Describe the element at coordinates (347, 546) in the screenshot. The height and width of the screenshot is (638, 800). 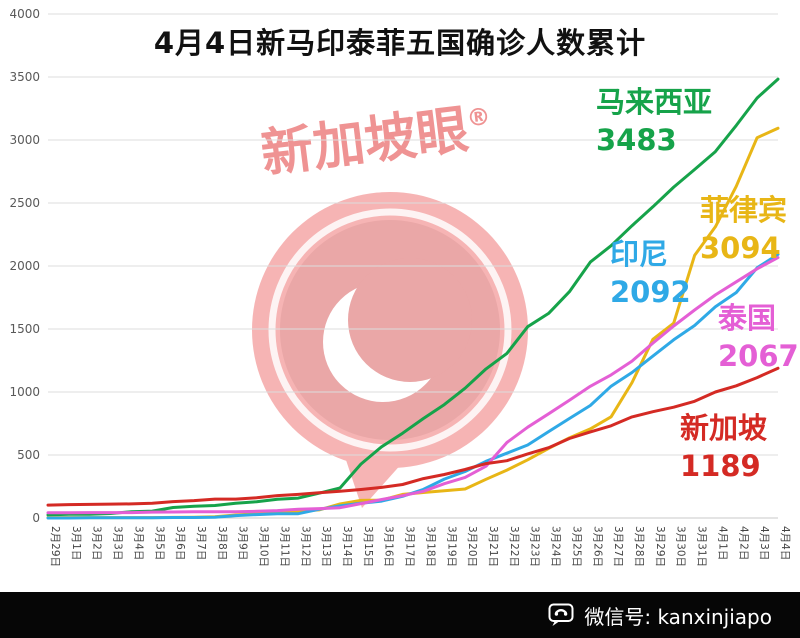
I see `x-tick-label: 3月14日` at that location.